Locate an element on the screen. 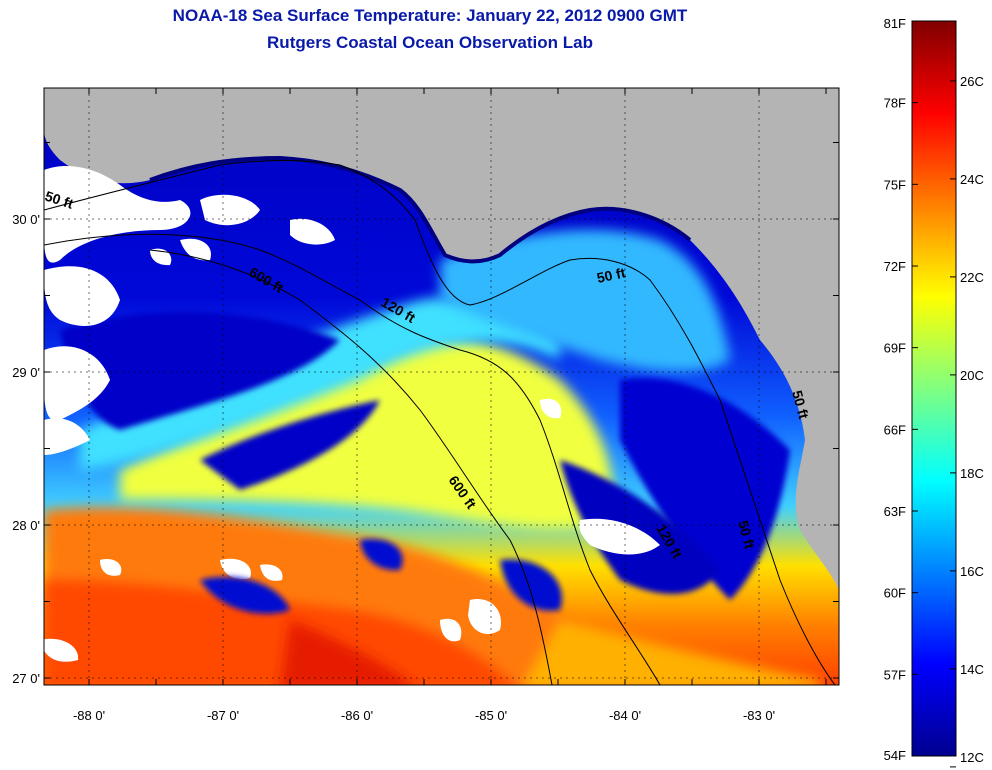 This screenshot has height=770, width=992. colorbar-c-label: 14C is located at coordinates (972, 669).